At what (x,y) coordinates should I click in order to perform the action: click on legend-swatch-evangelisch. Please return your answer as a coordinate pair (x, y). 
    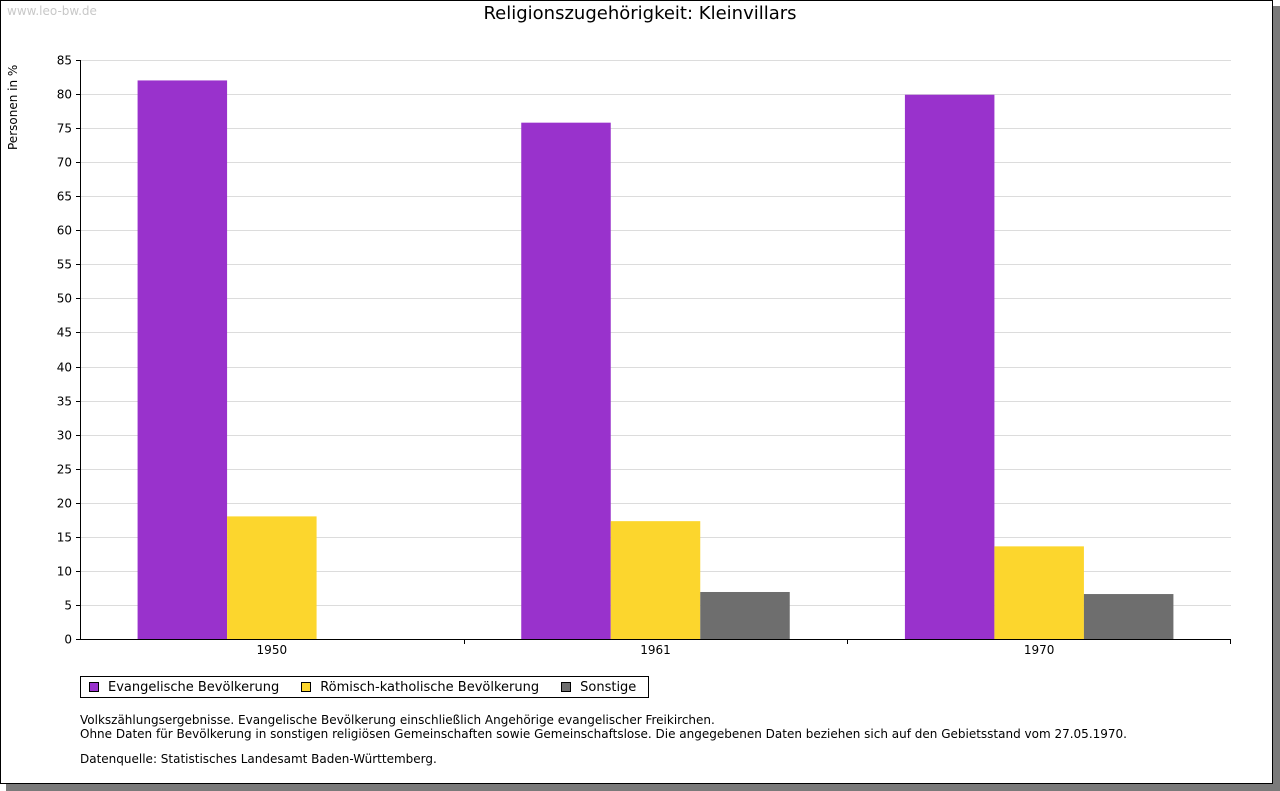
    Looking at the image, I should click on (94, 687).